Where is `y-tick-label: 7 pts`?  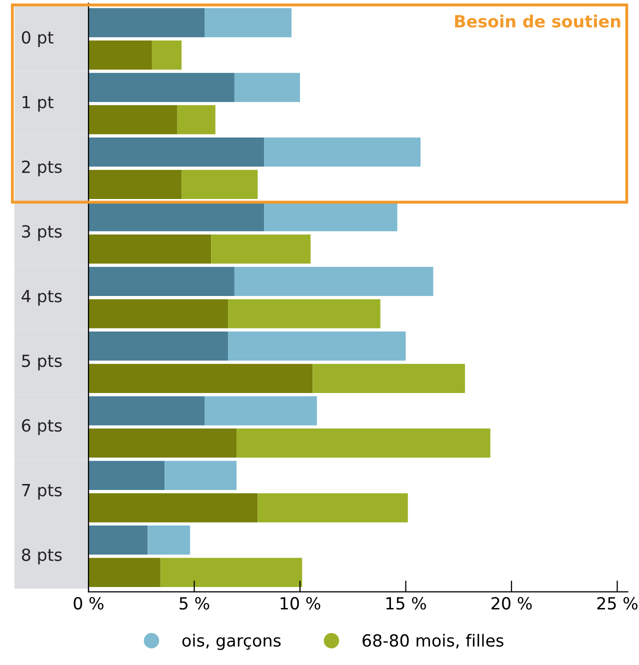
y-tick-label: 7 pts is located at coordinates (42, 492).